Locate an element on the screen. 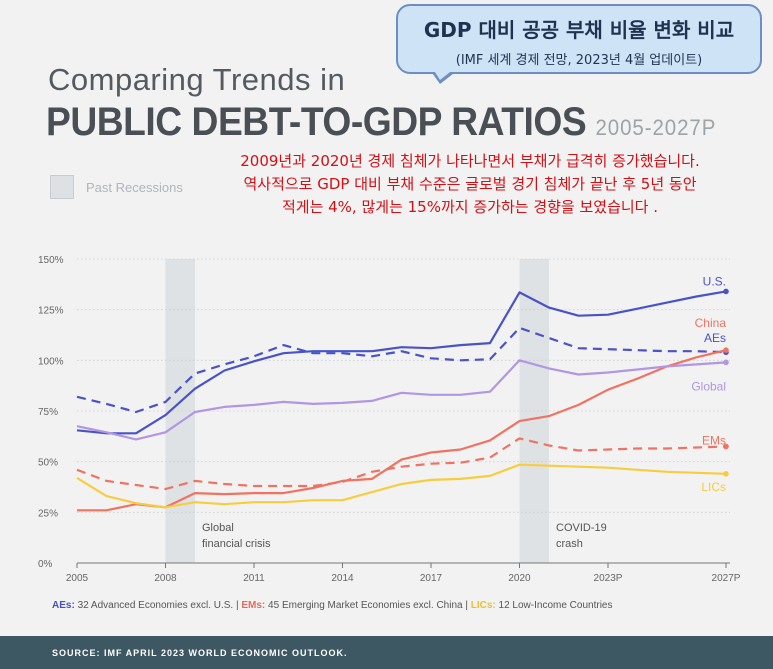  series-line-global is located at coordinates (401, 400).